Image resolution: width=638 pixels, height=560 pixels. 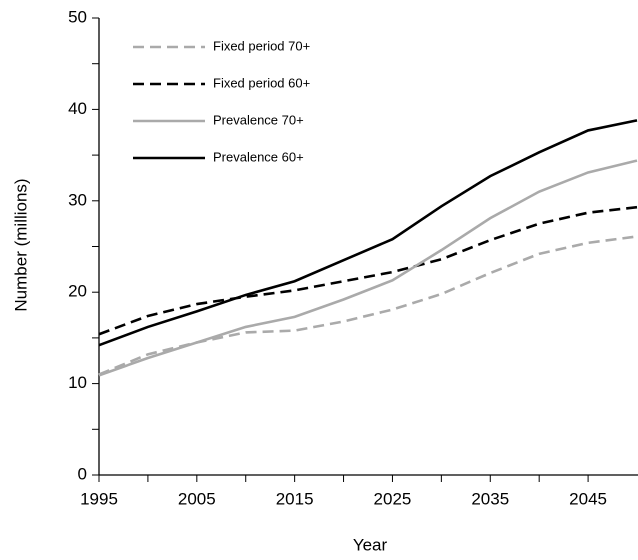 What do you see at coordinates (77, 291) in the screenshot?
I see `y-tick-label: 20` at bounding box center [77, 291].